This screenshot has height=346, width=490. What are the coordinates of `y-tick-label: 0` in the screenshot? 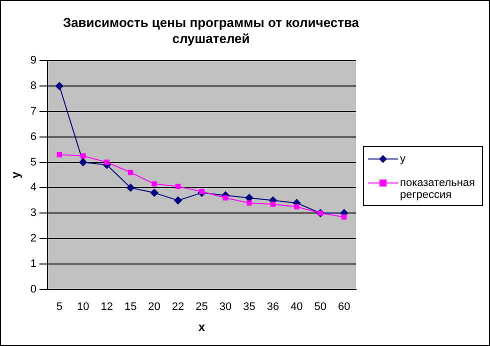 It's located at (33, 289).